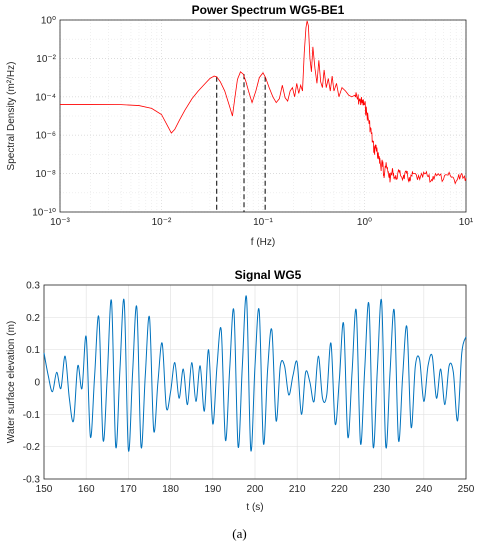 The width and height of the screenshot is (479, 550). Describe the element at coordinates (381, 489) in the screenshot. I see `signal-x-tick-label: 230` at that location.